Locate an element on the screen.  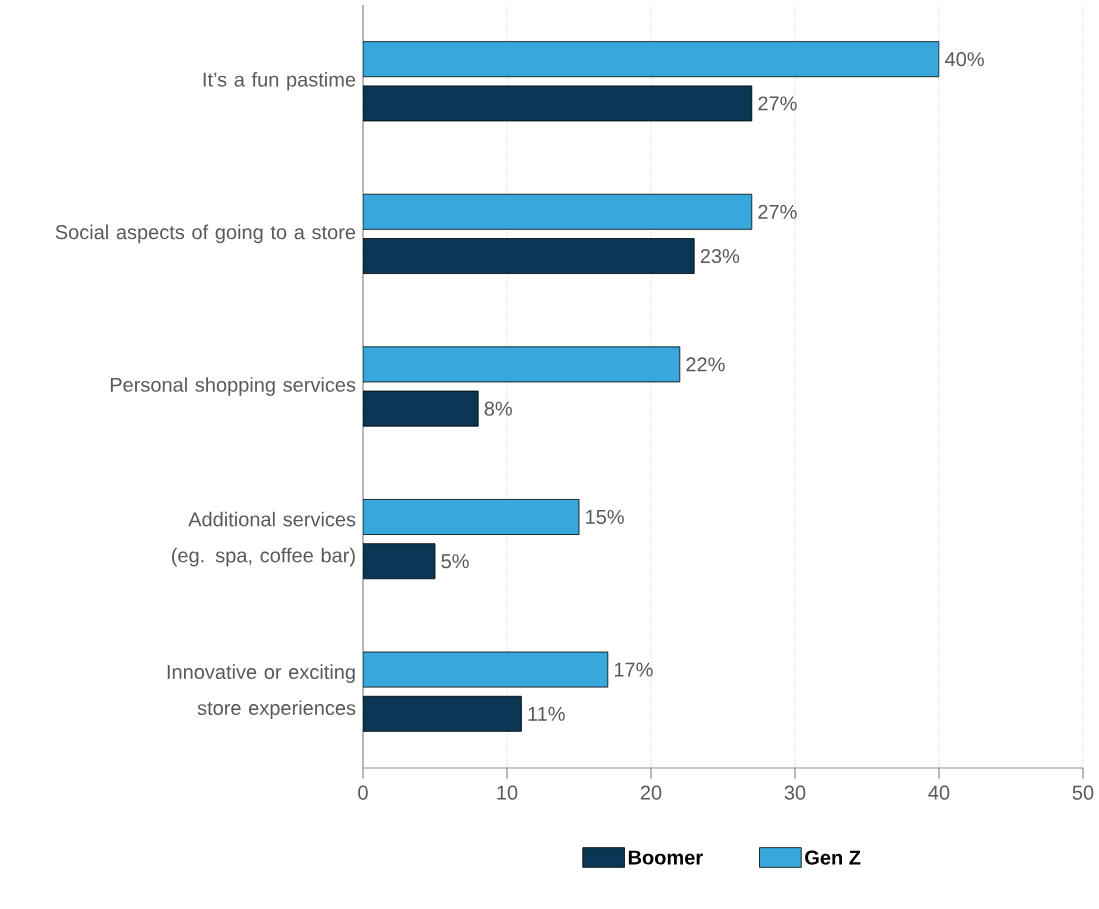
data-label: 40% is located at coordinates (964, 59).